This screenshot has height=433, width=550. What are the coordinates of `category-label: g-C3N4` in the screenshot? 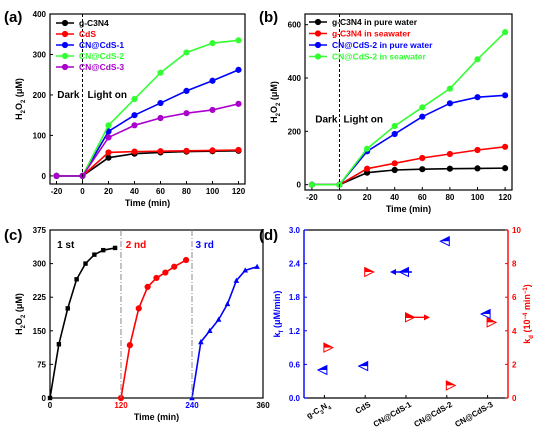 It's located at (319, 410).